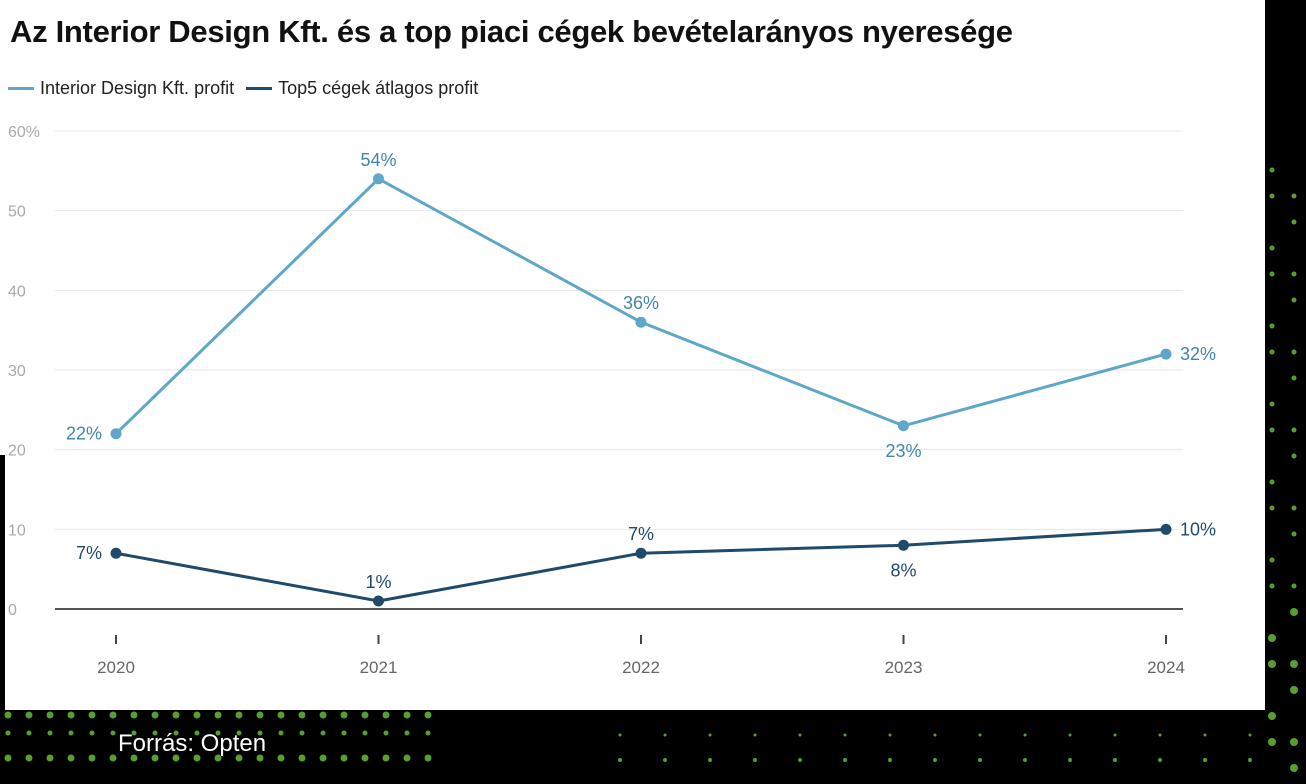  I want to click on x-tick-label: 2020, so click(116, 667).